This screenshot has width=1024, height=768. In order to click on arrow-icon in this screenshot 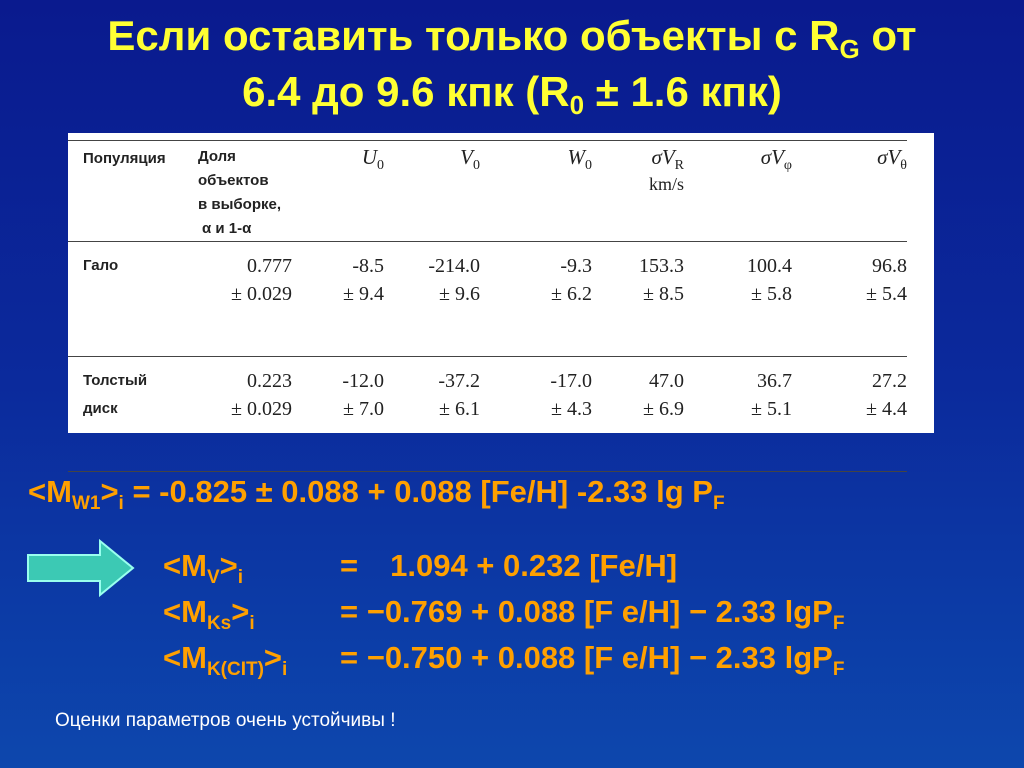, I will do `click(81, 568)`.